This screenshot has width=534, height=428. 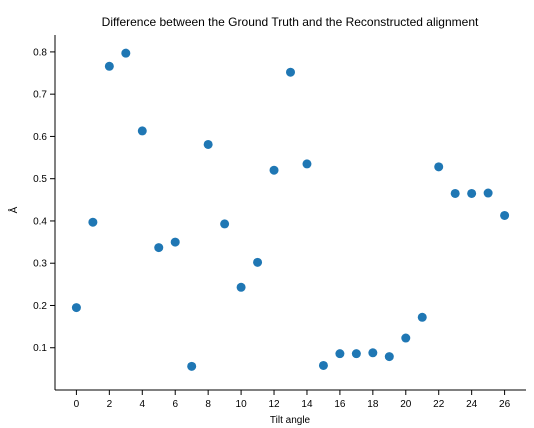 I want to click on y-axis-label: Å, so click(x=13, y=209).